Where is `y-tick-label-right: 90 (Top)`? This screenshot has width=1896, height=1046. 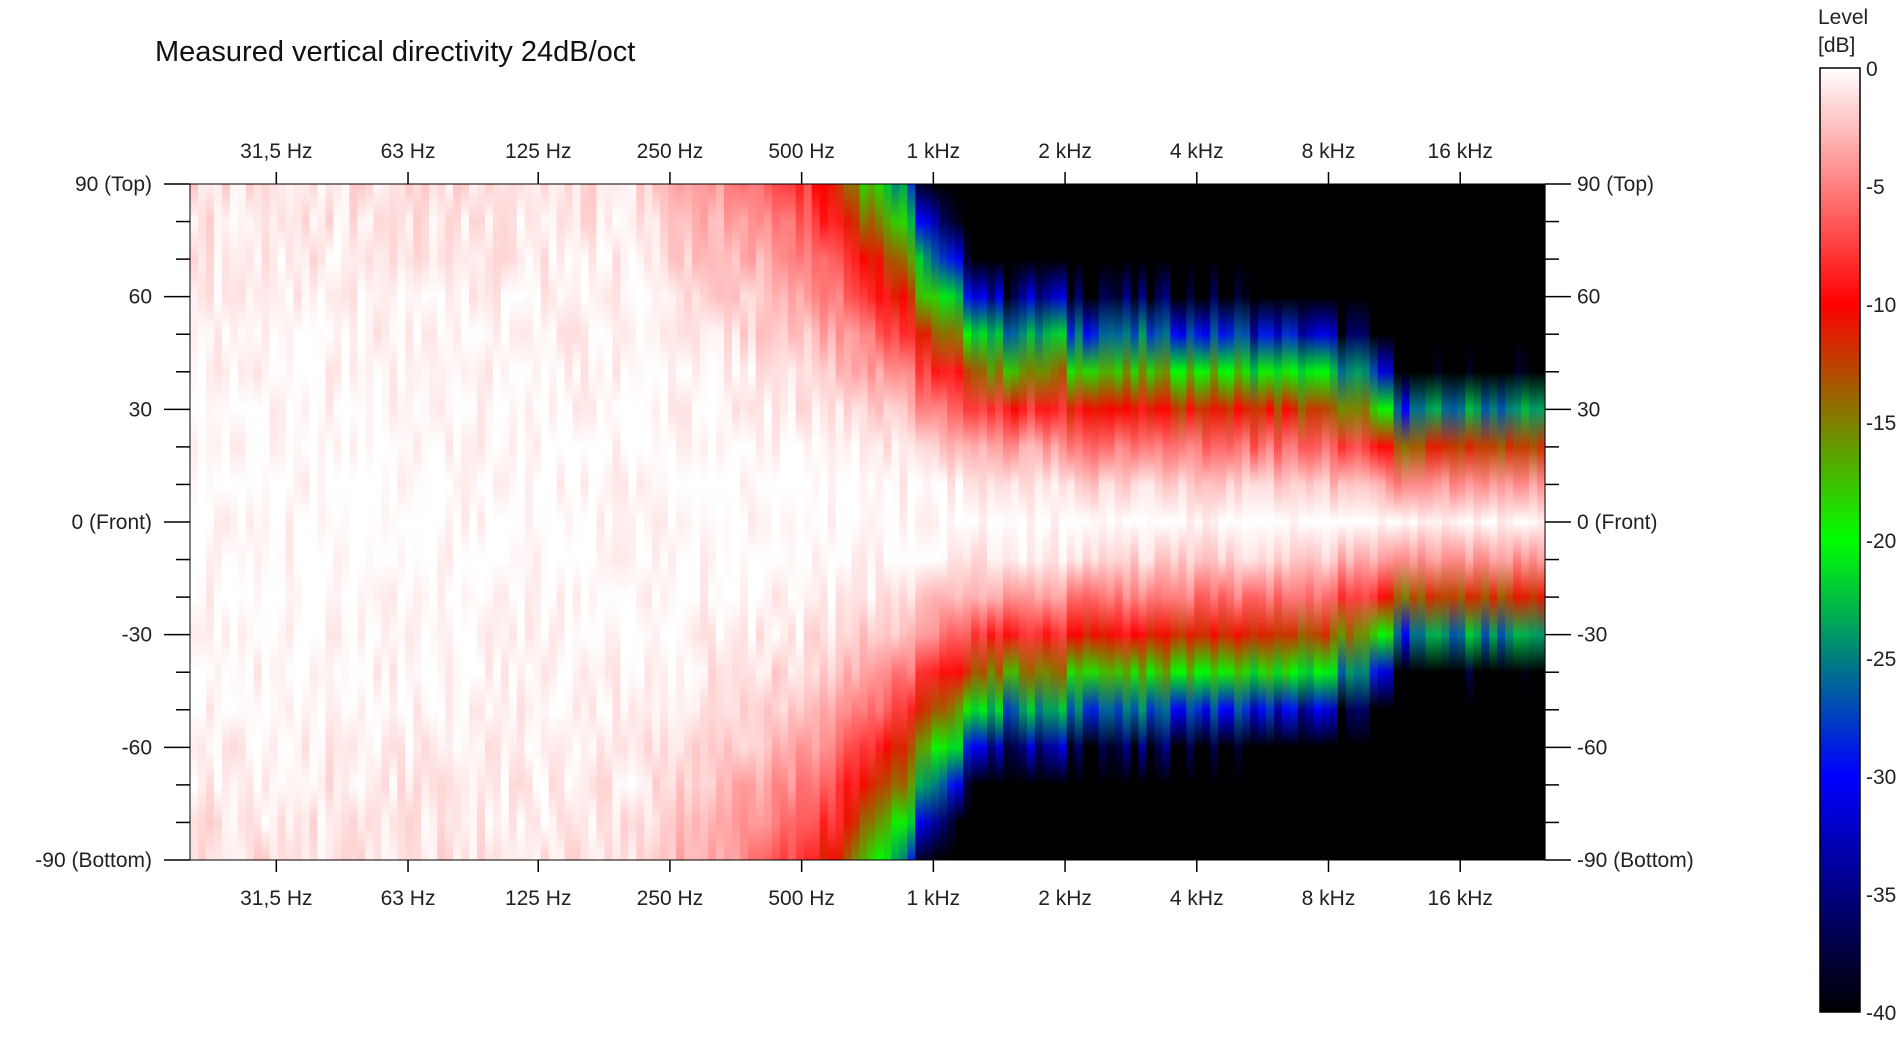
y-tick-label-right: 90 (Top) is located at coordinates (1615, 184).